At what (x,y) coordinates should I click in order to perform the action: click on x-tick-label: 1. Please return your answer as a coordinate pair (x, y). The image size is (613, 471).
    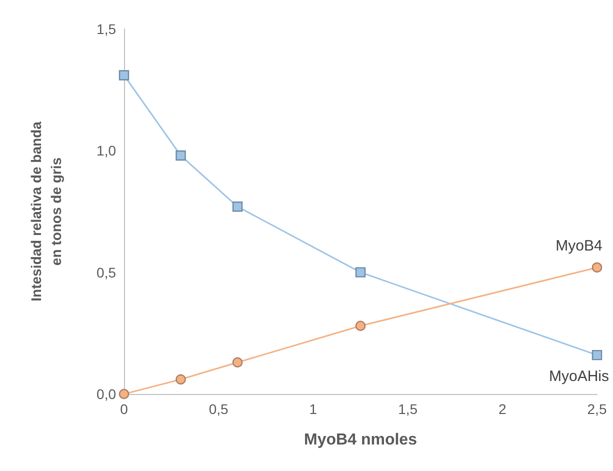
    Looking at the image, I should click on (313, 409).